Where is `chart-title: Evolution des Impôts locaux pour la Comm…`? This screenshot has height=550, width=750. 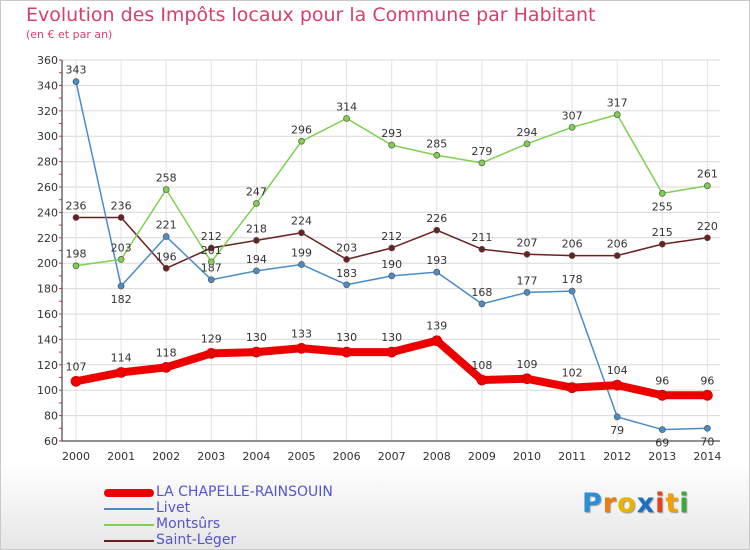 chart-title: Evolution des Impôts locaux pour la Comm… is located at coordinates (311, 15).